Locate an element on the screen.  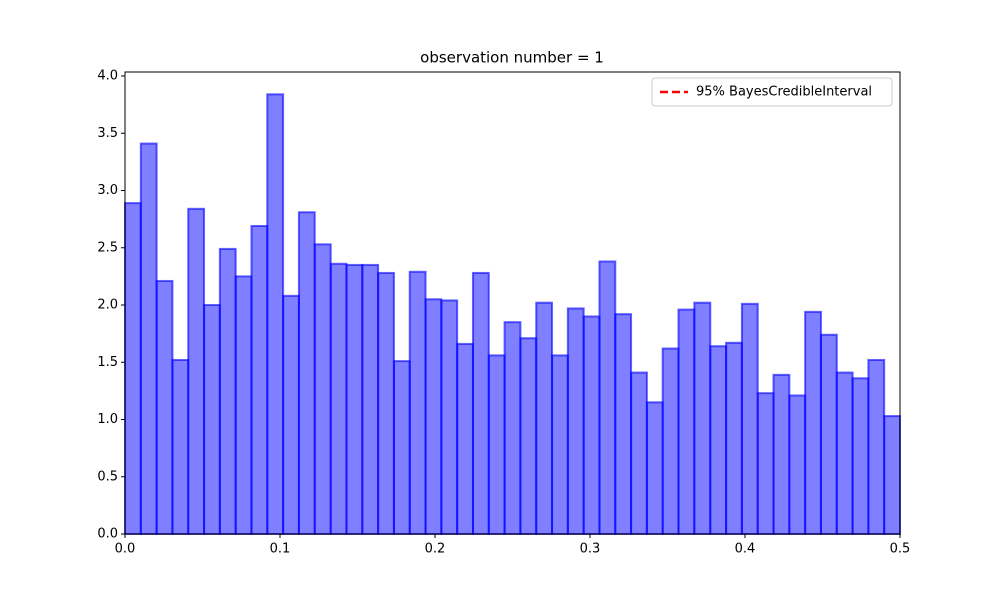
x-tick-label: 0.1 is located at coordinates (280, 549).